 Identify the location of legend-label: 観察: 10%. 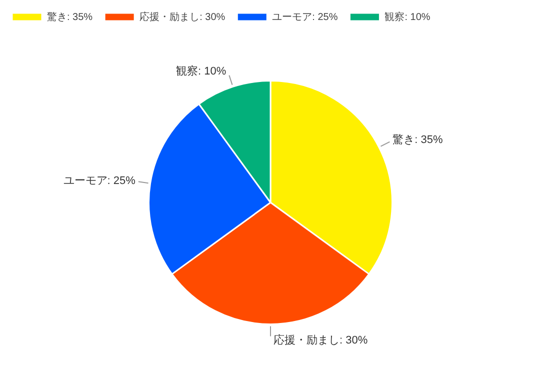
(407, 16).